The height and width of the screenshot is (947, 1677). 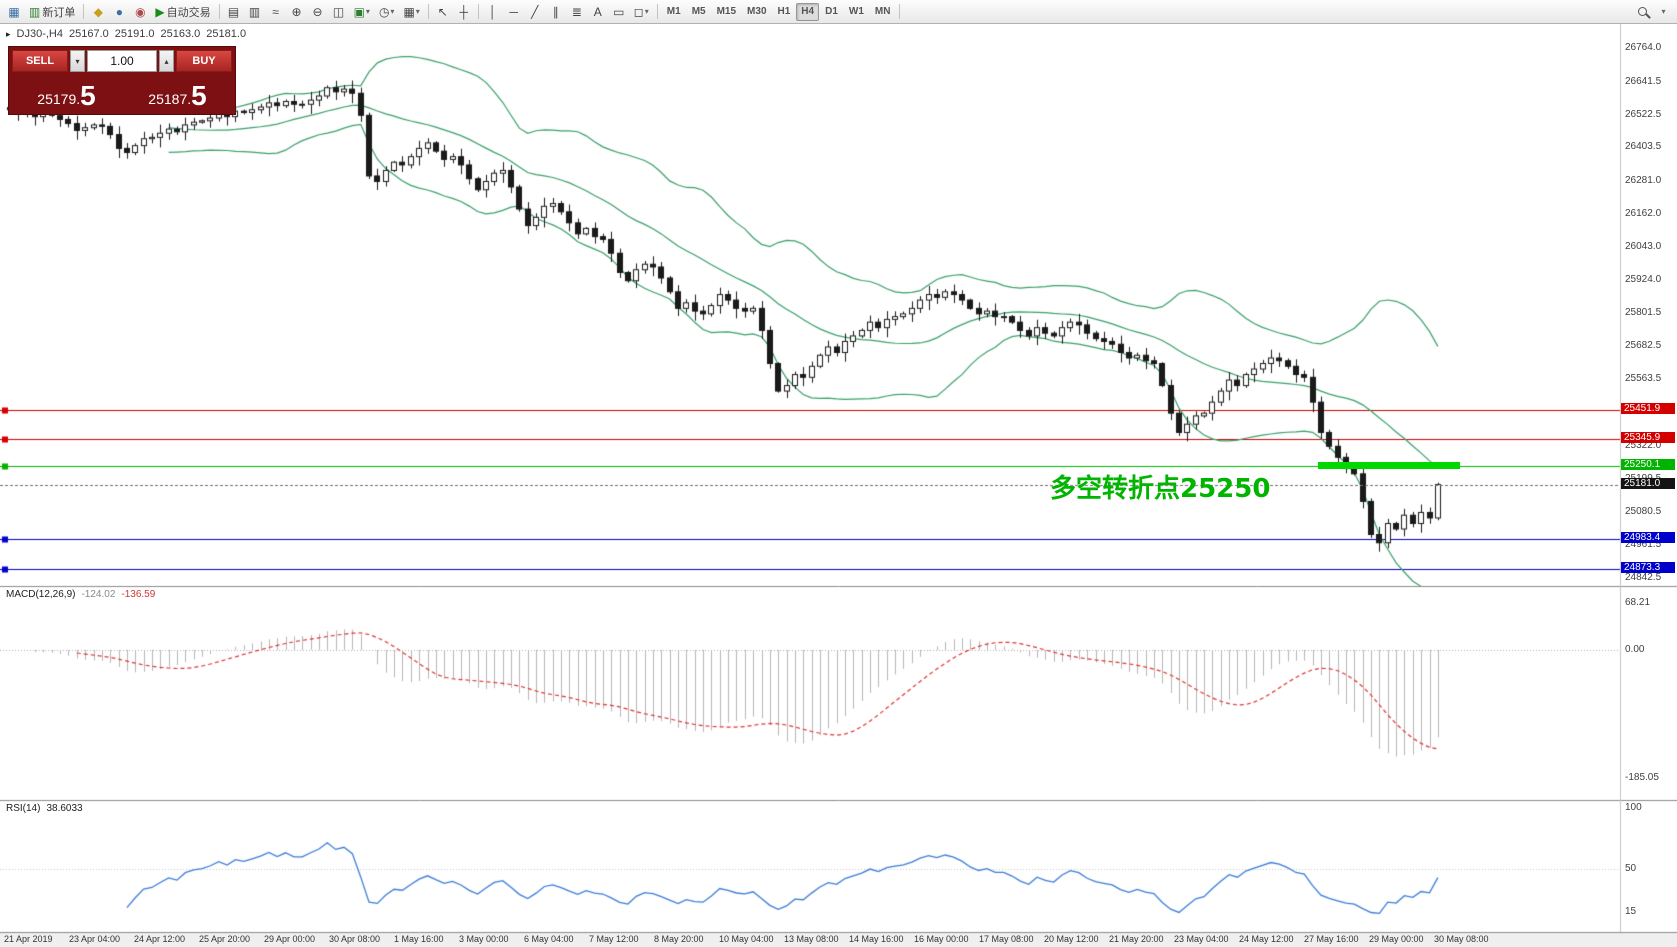 What do you see at coordinates (810, 939) in the screenshot?
I see `time-axis` at bounding box center [810, 939].